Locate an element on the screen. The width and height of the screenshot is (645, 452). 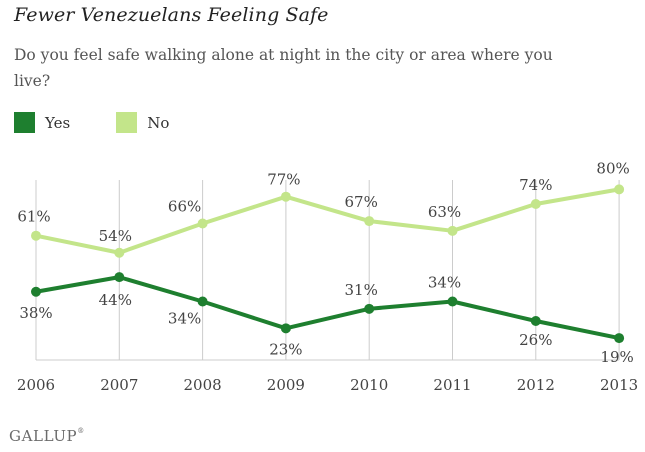
legend-swatch-no is located at coordinates (127, 122).